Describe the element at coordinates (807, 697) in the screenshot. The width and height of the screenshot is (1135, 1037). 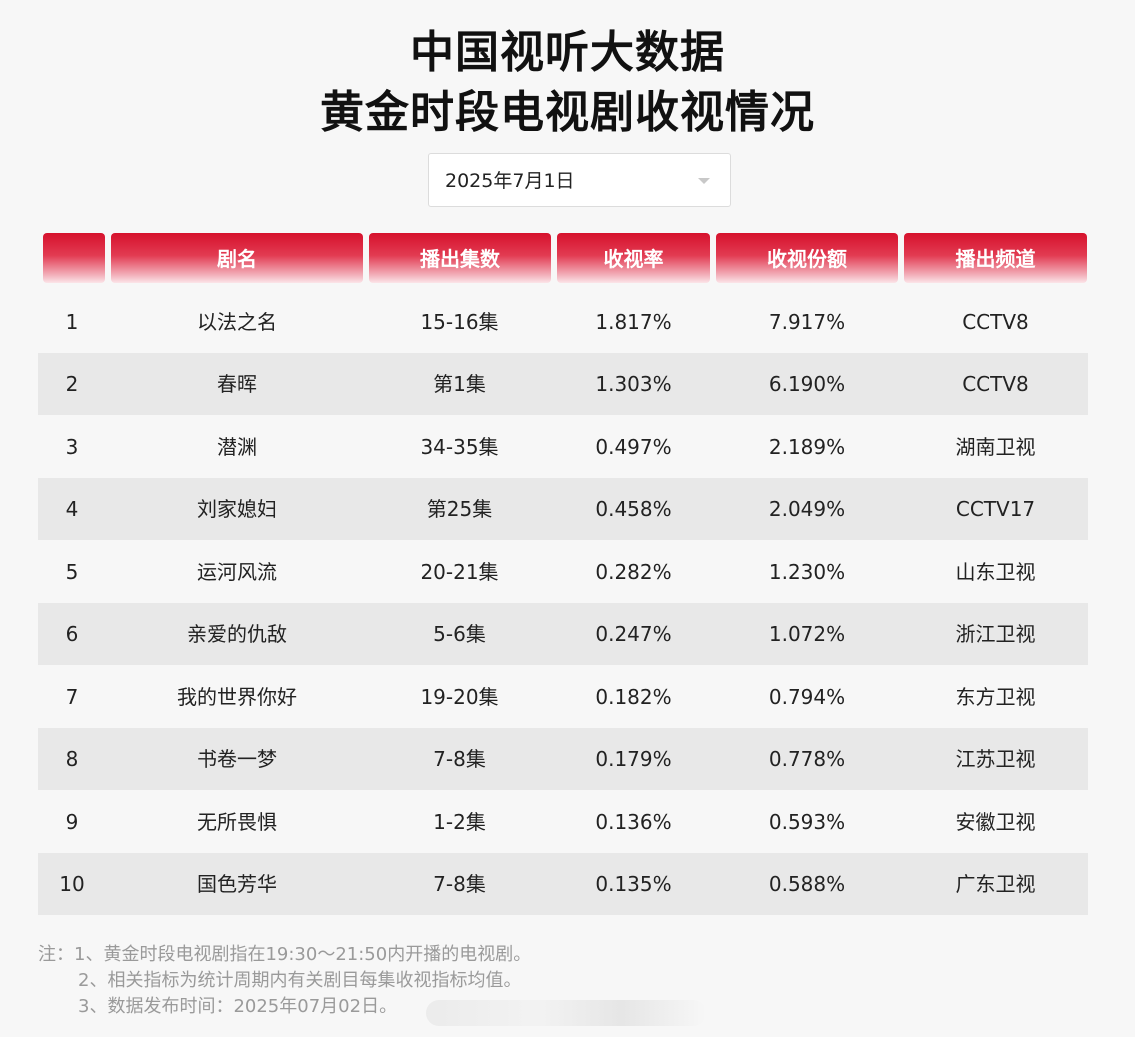
I see `share-cell: 0.794%` at that location.